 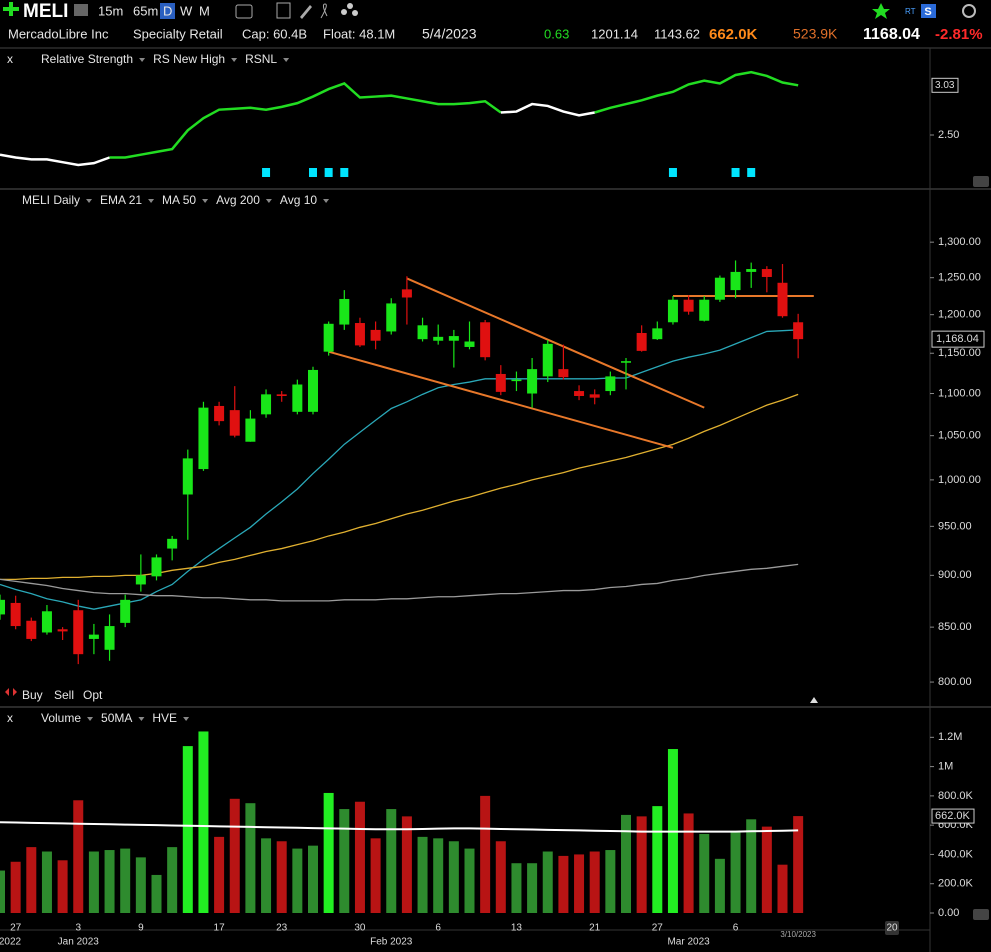 What do you see at coordinates (116, 718) in the screenshot?
I see `legend-entry: 50MA` at bounding box center [116, 718].